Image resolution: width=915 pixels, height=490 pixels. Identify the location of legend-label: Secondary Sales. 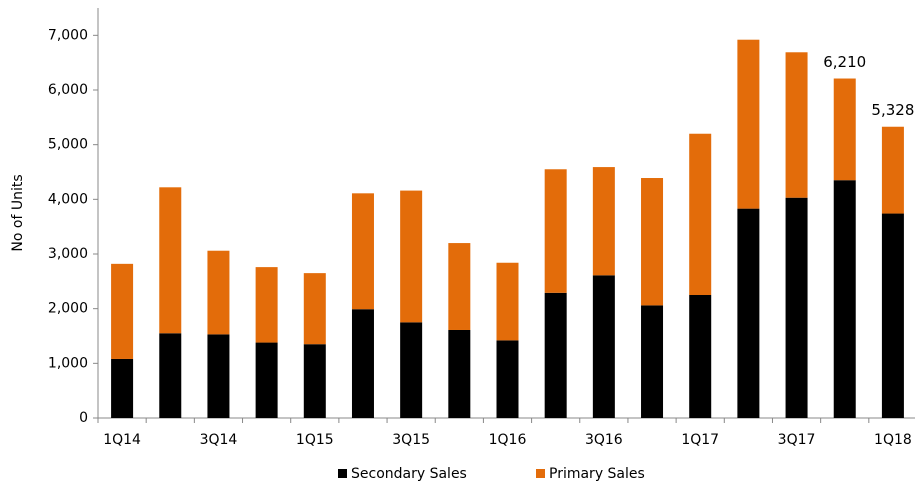
(409, 474).